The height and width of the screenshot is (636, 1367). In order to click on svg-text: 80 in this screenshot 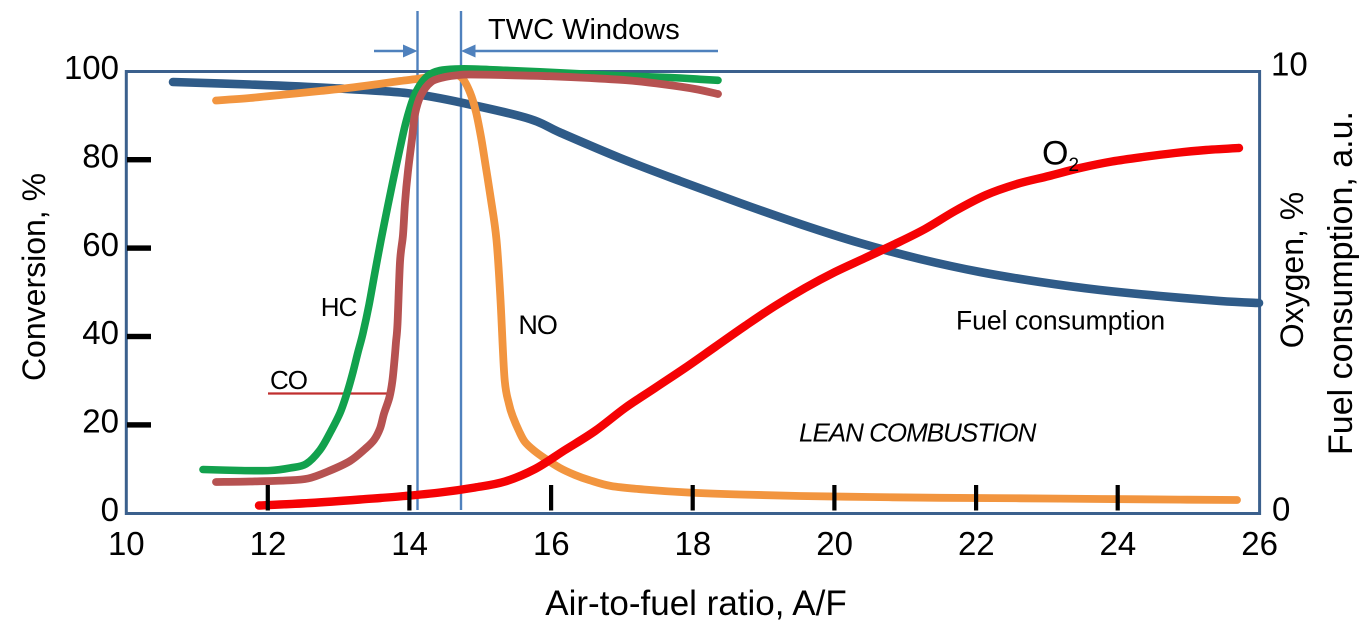, I will do `click(100, 155)`.